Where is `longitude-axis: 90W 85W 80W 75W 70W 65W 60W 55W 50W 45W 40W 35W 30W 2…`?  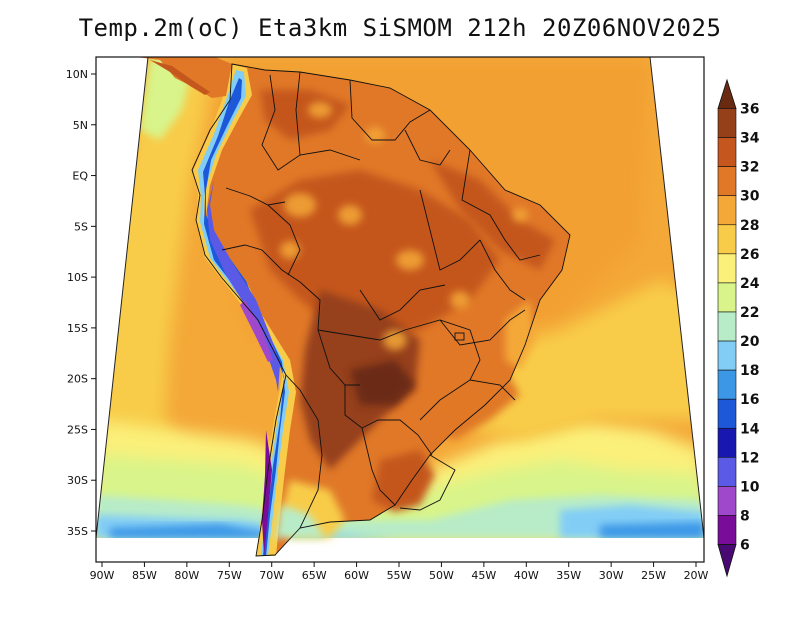 longitude-axis: 90W 85W 80W 75W 70W 65W 60W 55W 50W 45W 40W 35W 30W 2… is located at coordinates (399, 572).